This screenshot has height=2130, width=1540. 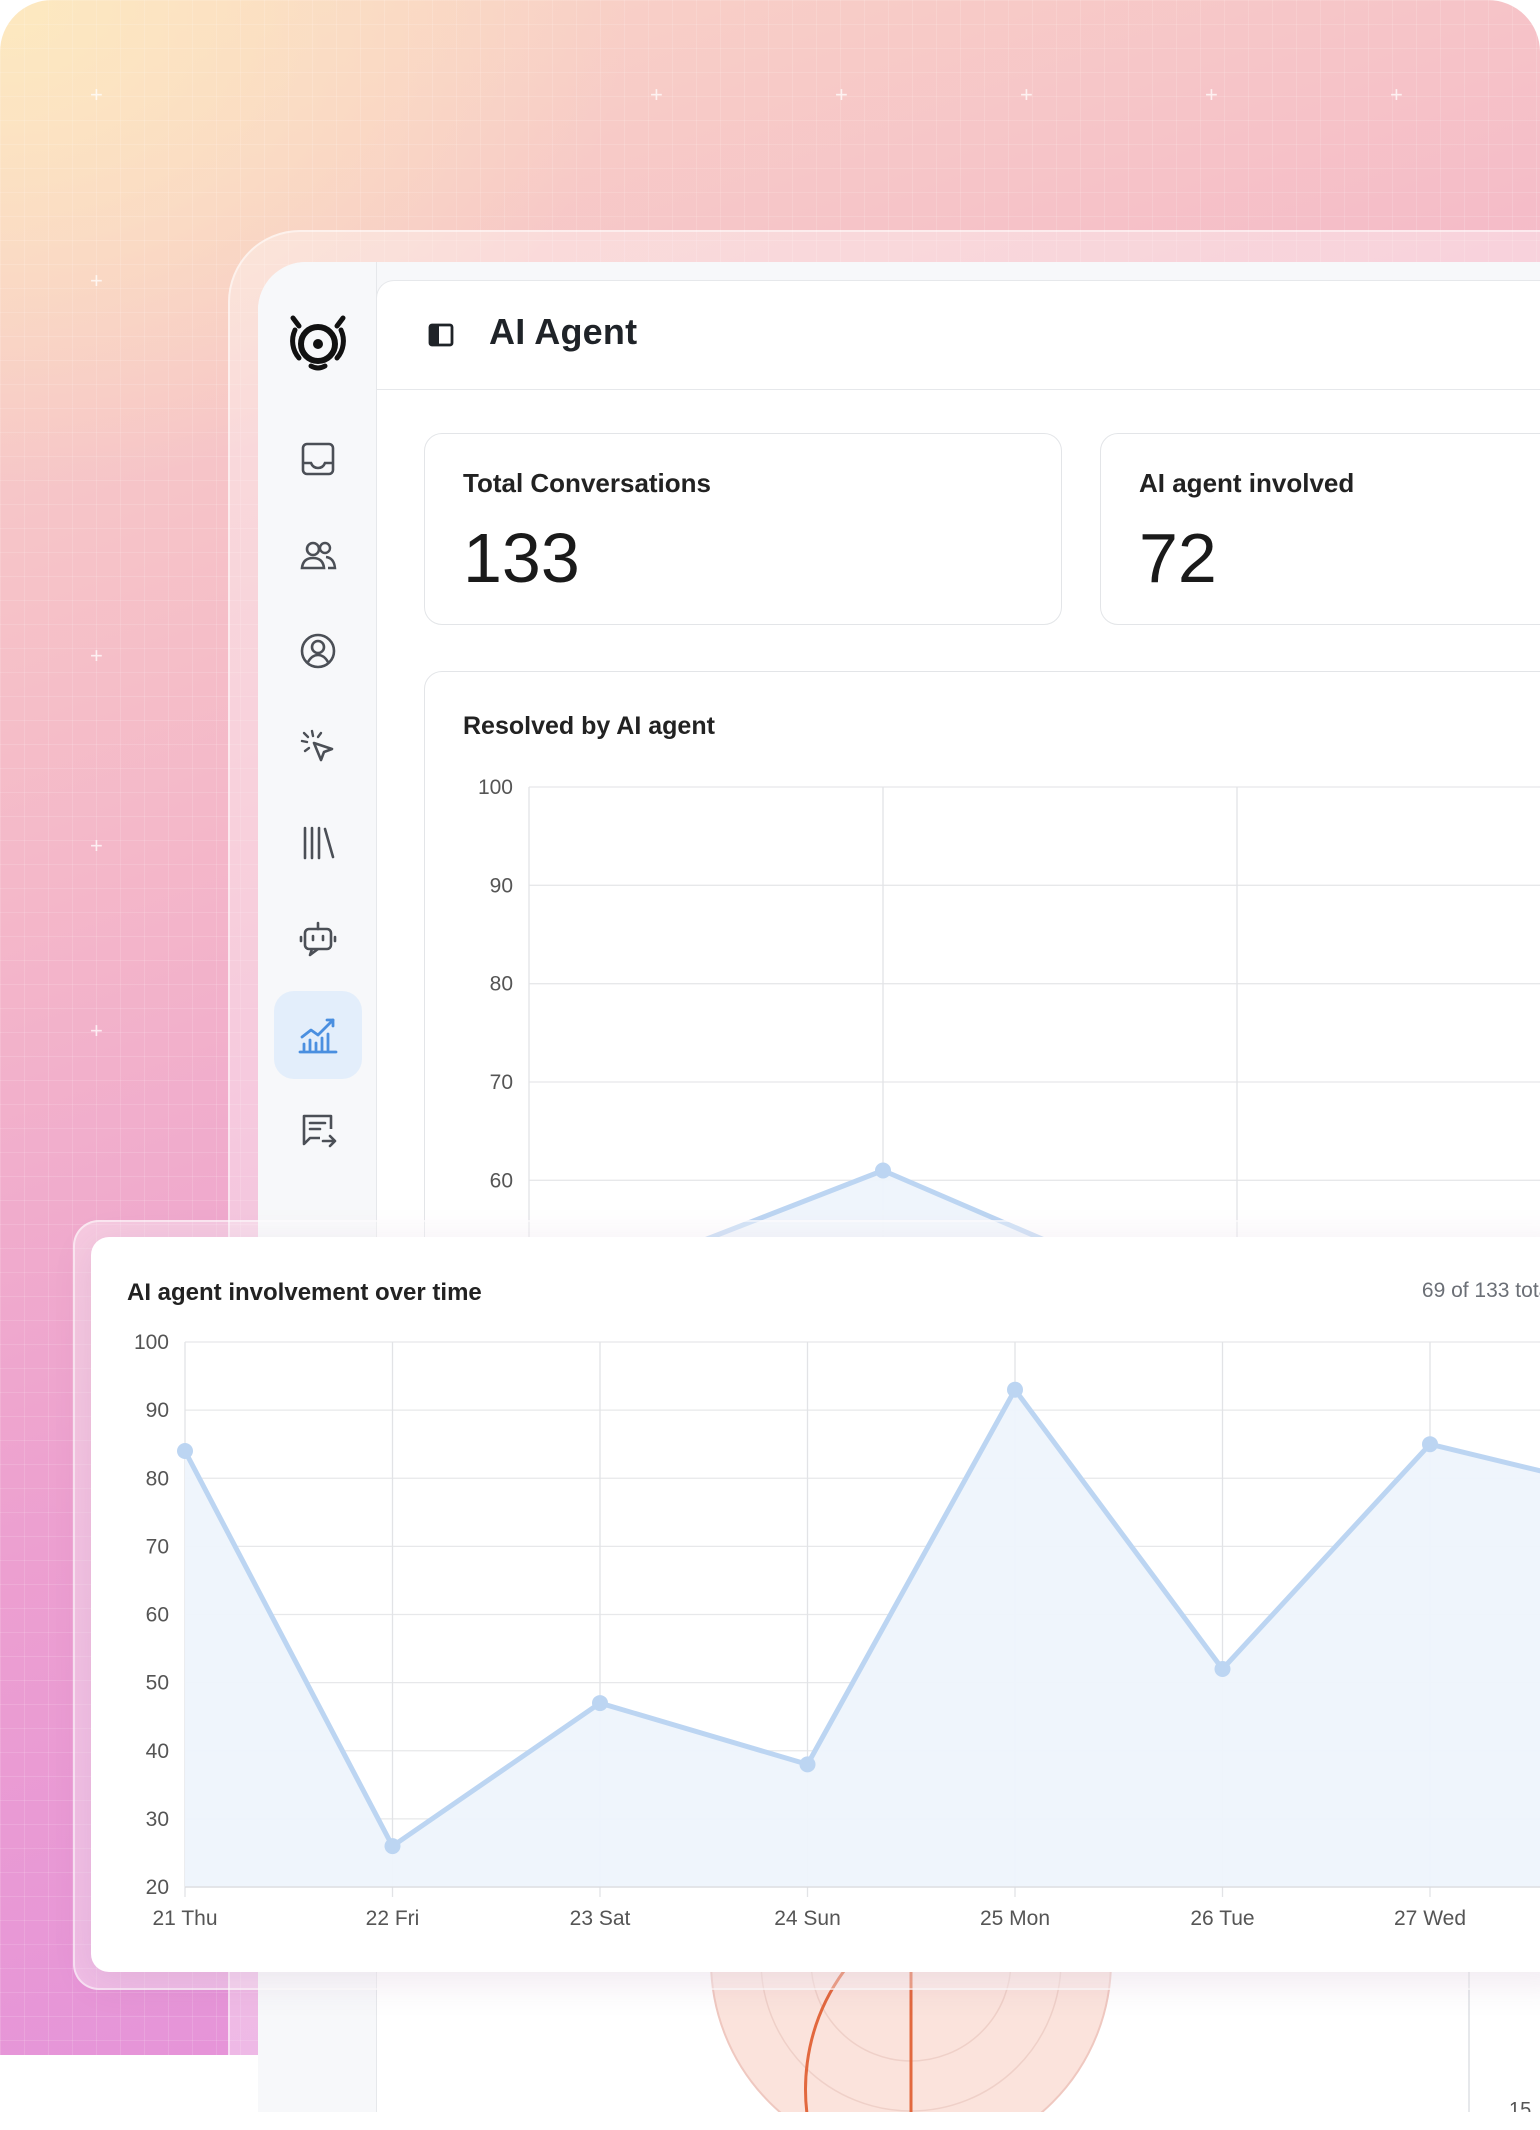 I want to click on page-header: AI Agent, so click(x=958, y=335).